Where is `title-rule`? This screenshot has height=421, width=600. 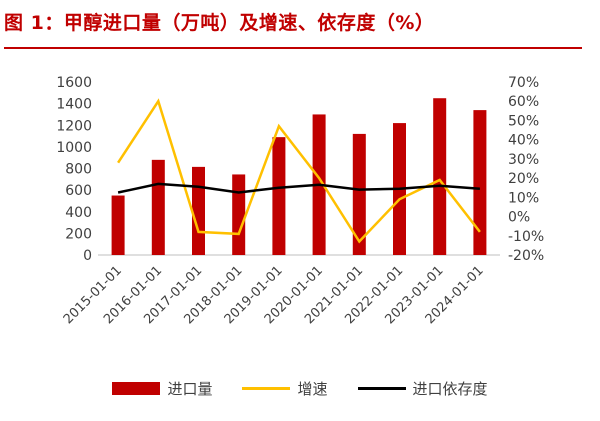
title-rule is located at coordinates (293, 48).